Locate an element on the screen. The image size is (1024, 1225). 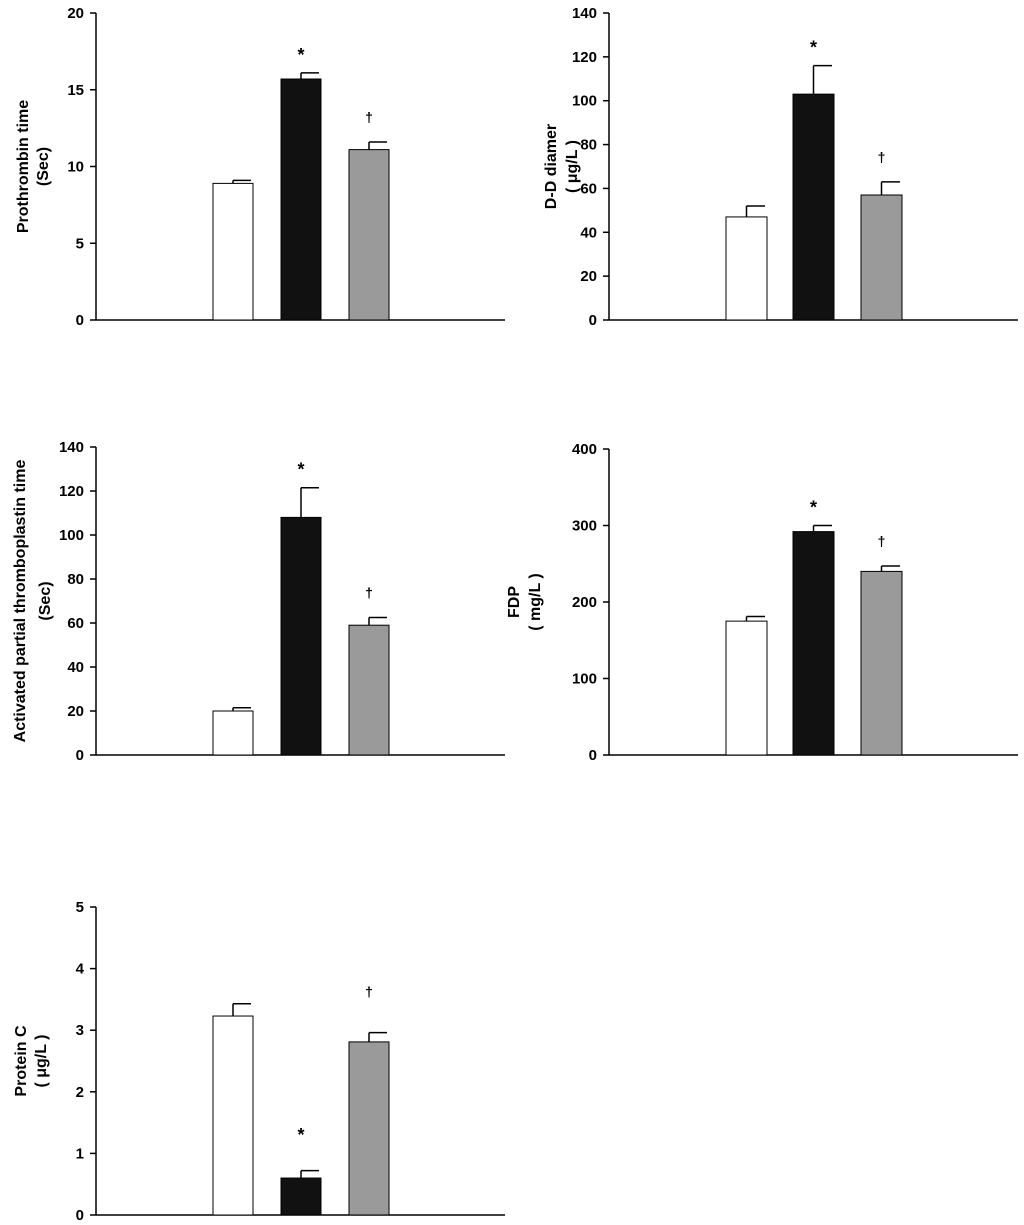
y-axis-label: Activated partial thromboplastin time is located at coordinates (20, 601).